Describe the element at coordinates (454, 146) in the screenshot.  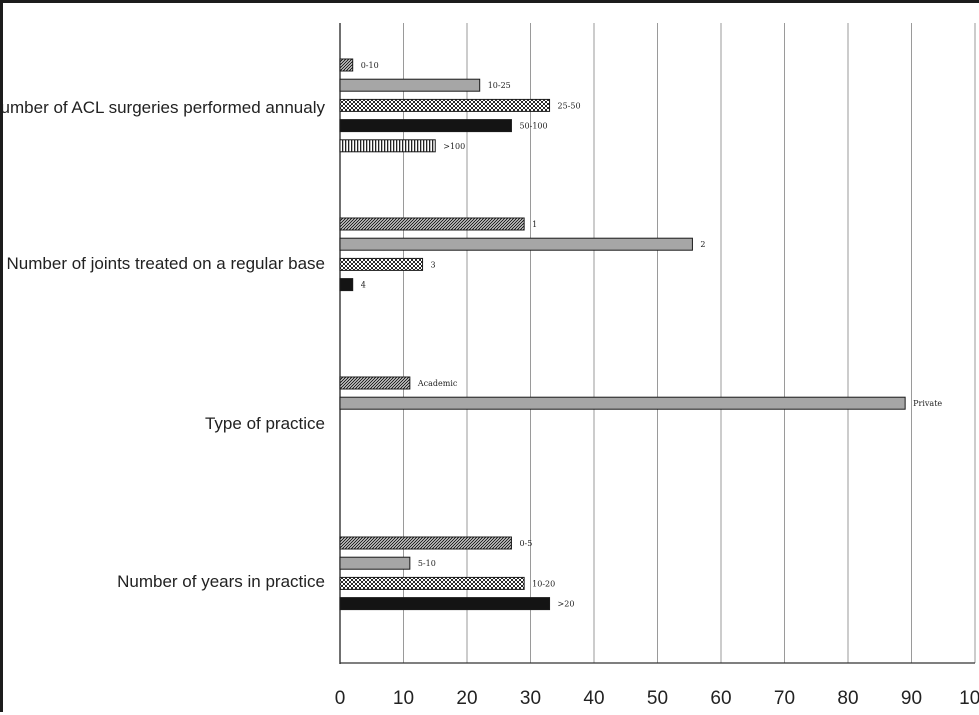
I see `bar-label-0-4: >100` at that location.